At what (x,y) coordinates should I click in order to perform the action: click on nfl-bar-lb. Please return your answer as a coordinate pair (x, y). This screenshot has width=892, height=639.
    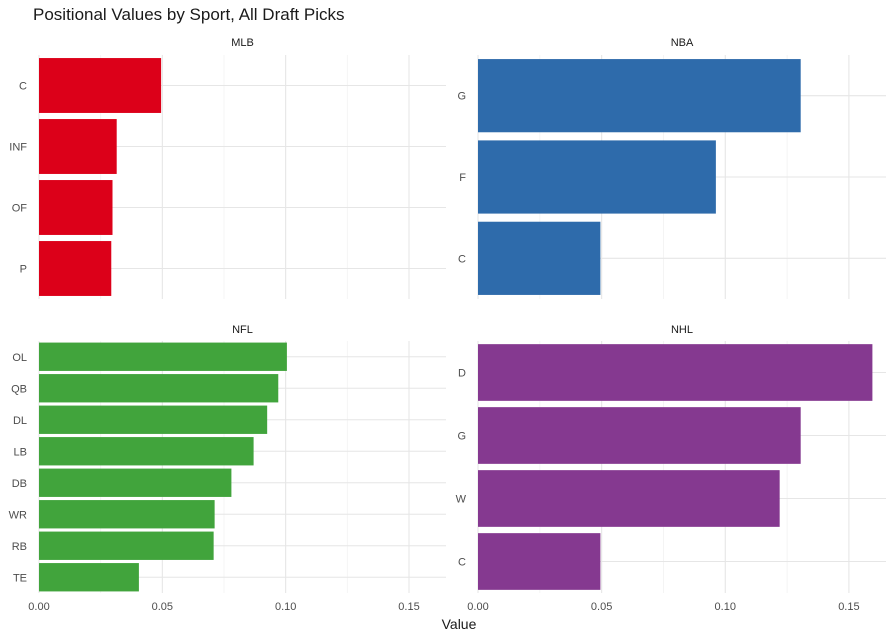
    Looking at the image, I should click on (146, 451).